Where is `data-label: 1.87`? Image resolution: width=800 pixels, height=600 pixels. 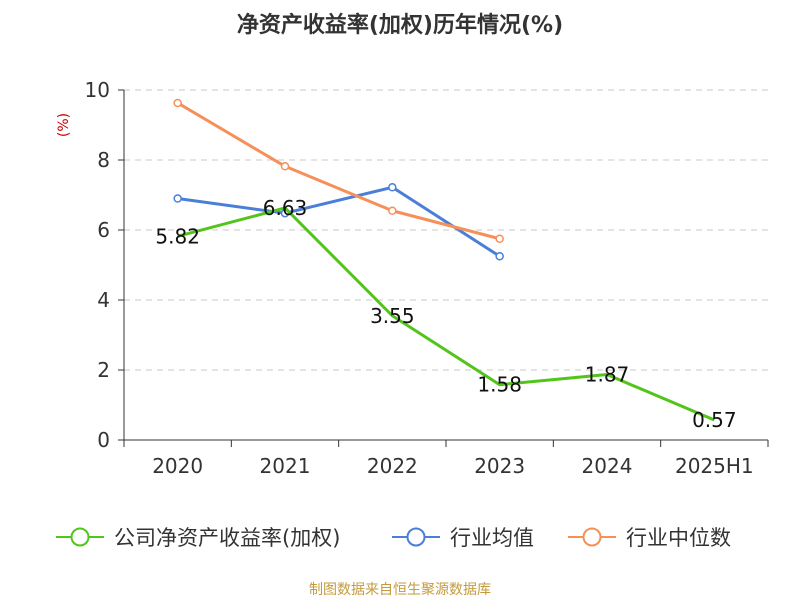
data-label: 1.87 is located at coordinates (607, 375).